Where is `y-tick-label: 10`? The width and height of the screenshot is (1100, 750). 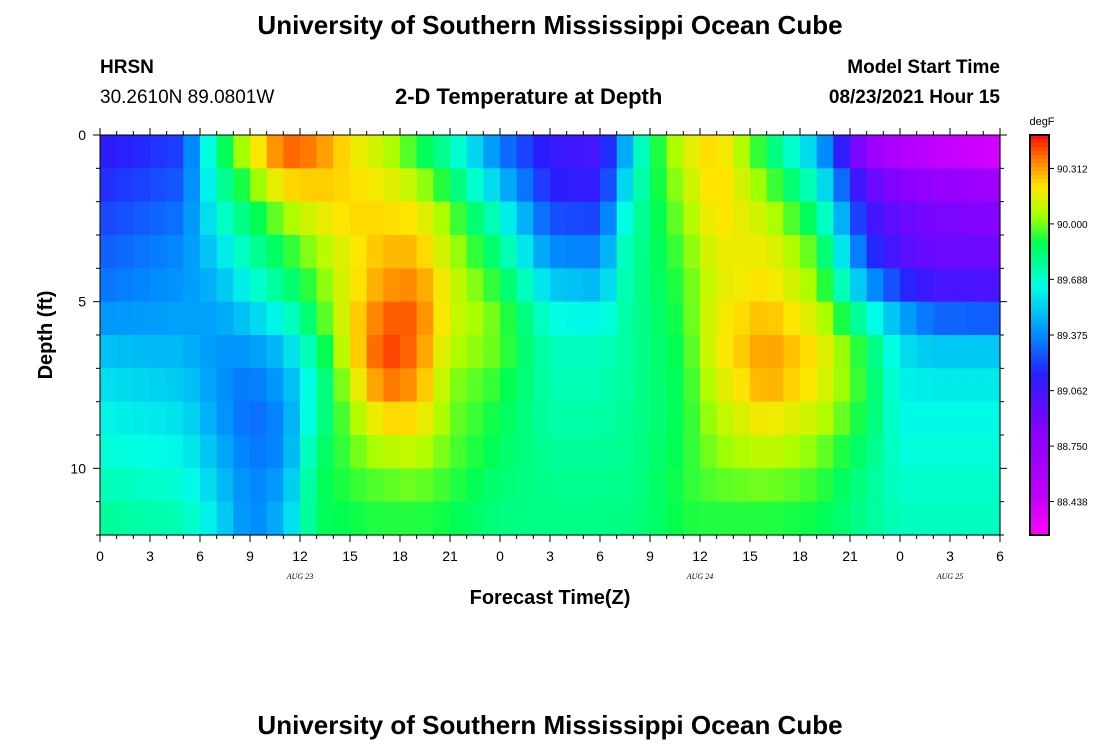
y-tick-label: 10 is located at coordinates (78, 468).